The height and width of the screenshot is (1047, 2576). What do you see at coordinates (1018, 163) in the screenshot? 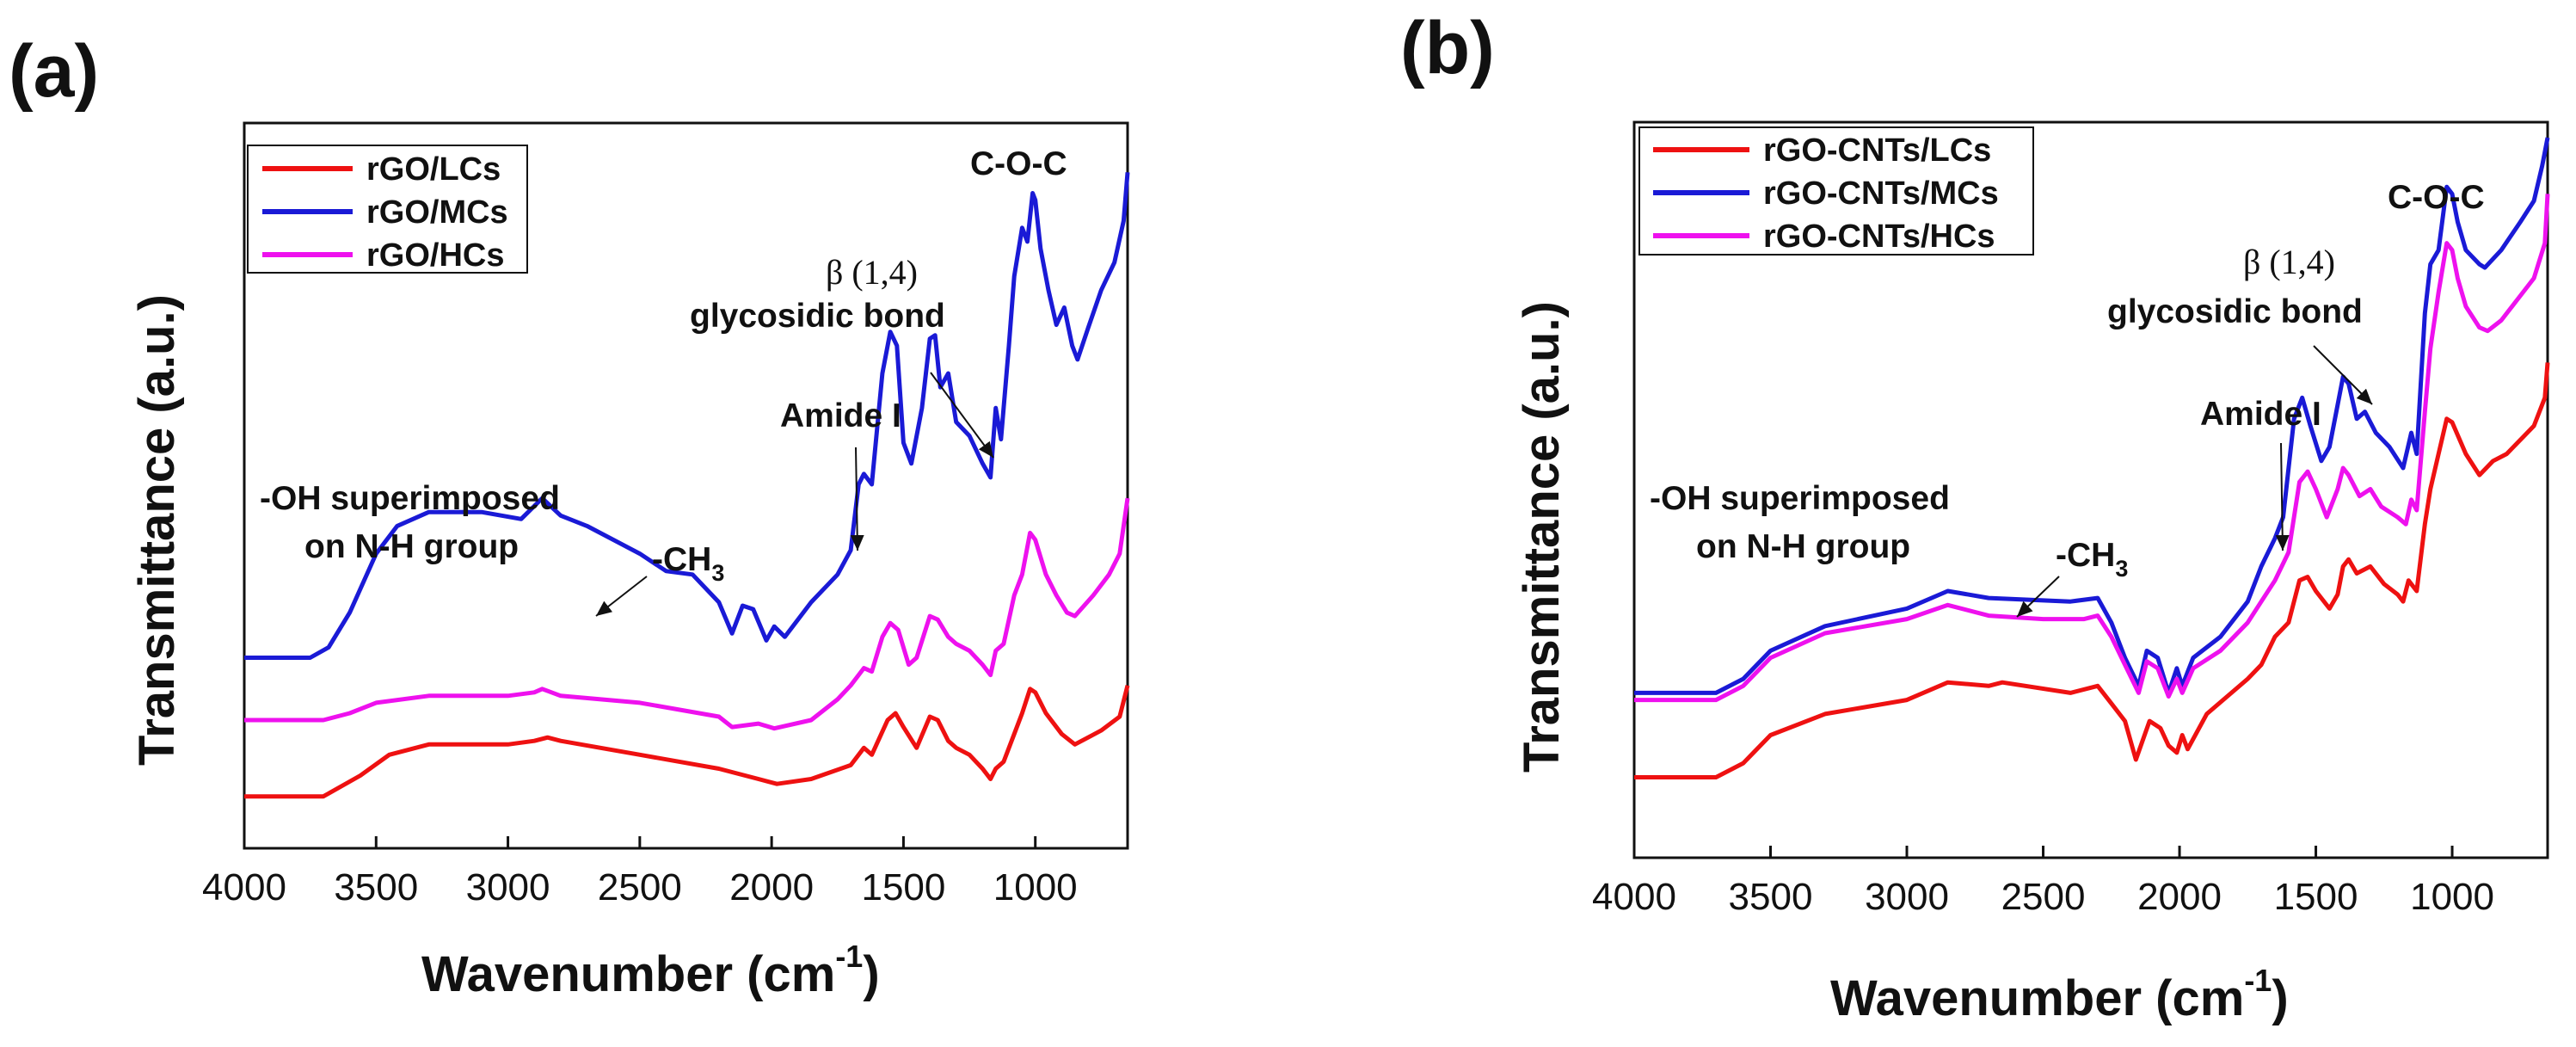
I see `panel-a-annotation-coc: C-O-C` at bounding box center [1018, 163].